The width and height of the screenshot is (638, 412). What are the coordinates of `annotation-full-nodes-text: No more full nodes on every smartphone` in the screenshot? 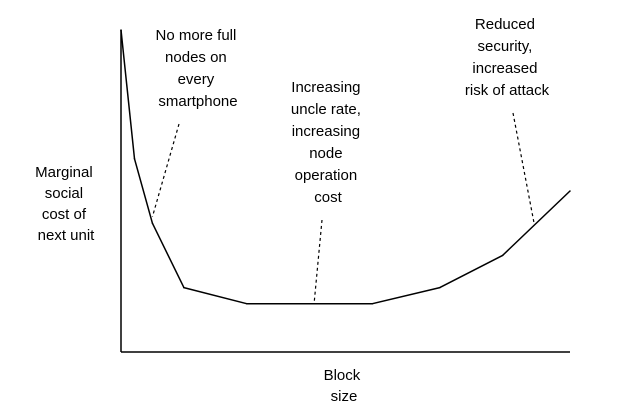 It's located at (197, 68).